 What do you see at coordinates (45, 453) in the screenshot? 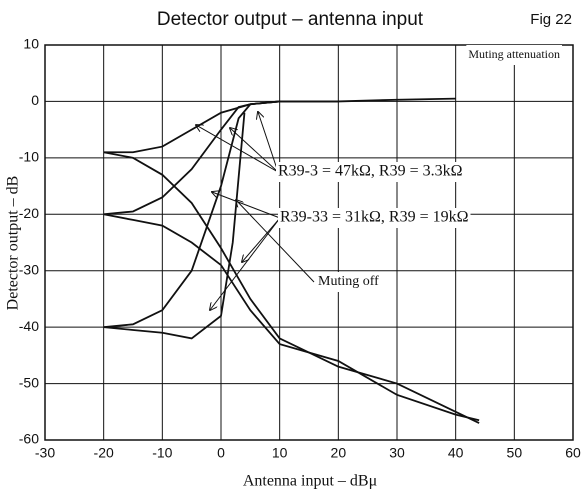
I see `x-tick-label: -30` at bounding box center [45, 453].